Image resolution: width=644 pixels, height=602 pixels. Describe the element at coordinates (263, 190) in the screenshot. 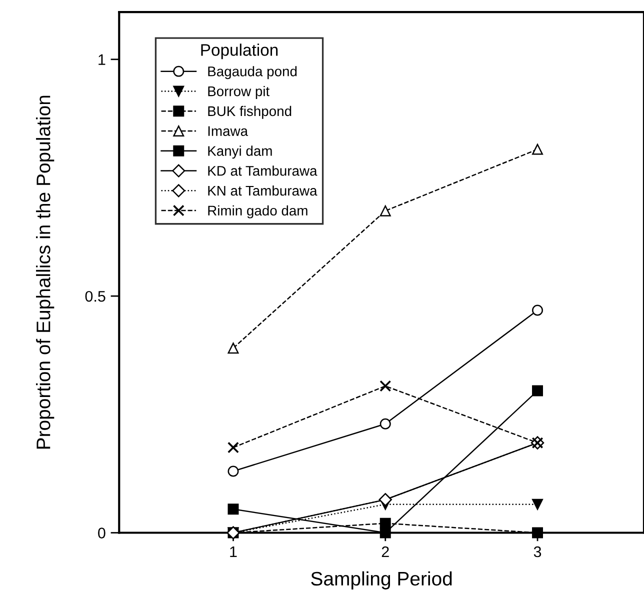

I see `legend-label: KN at Tamburawa` at that location.